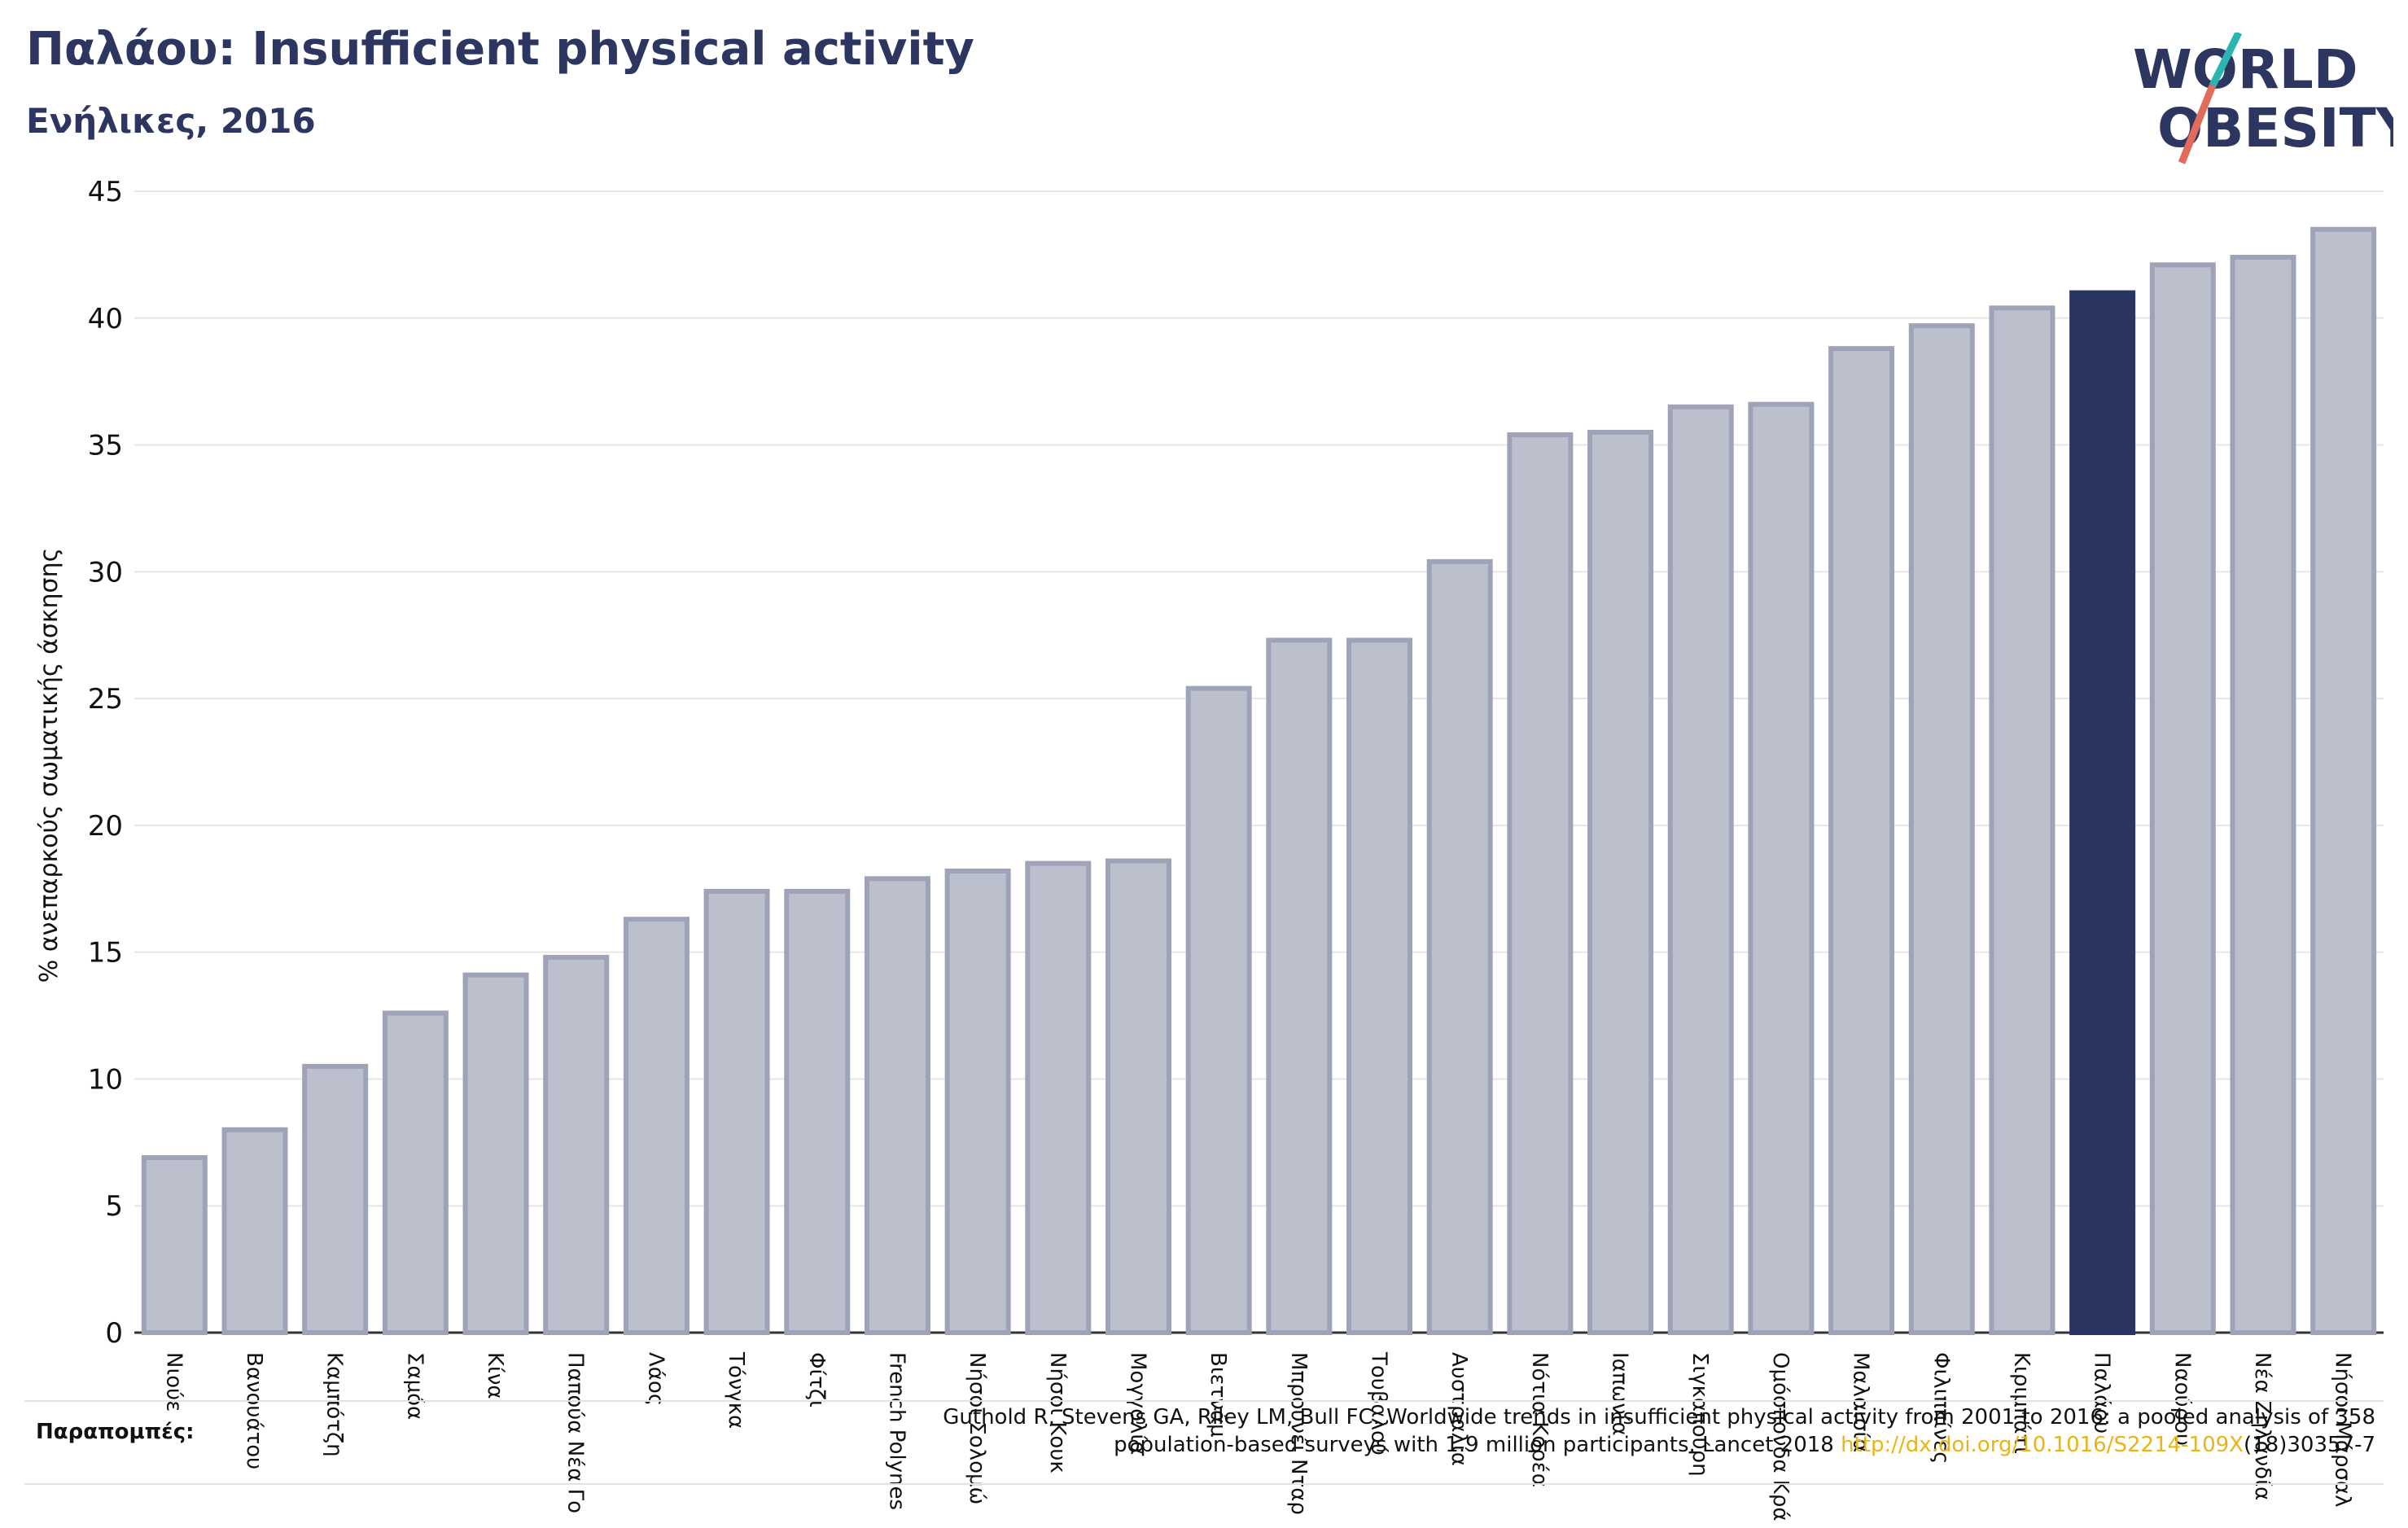  Describe the element at coordinates (106, 1079) in the screenshot. I see `y-tick-label: 10` at that location.